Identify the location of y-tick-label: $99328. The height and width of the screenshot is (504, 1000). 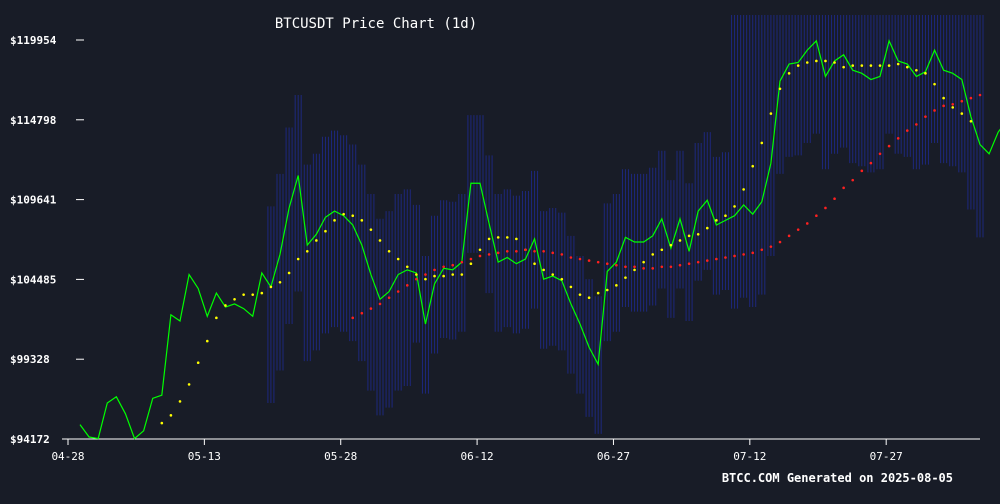
(30, 359).